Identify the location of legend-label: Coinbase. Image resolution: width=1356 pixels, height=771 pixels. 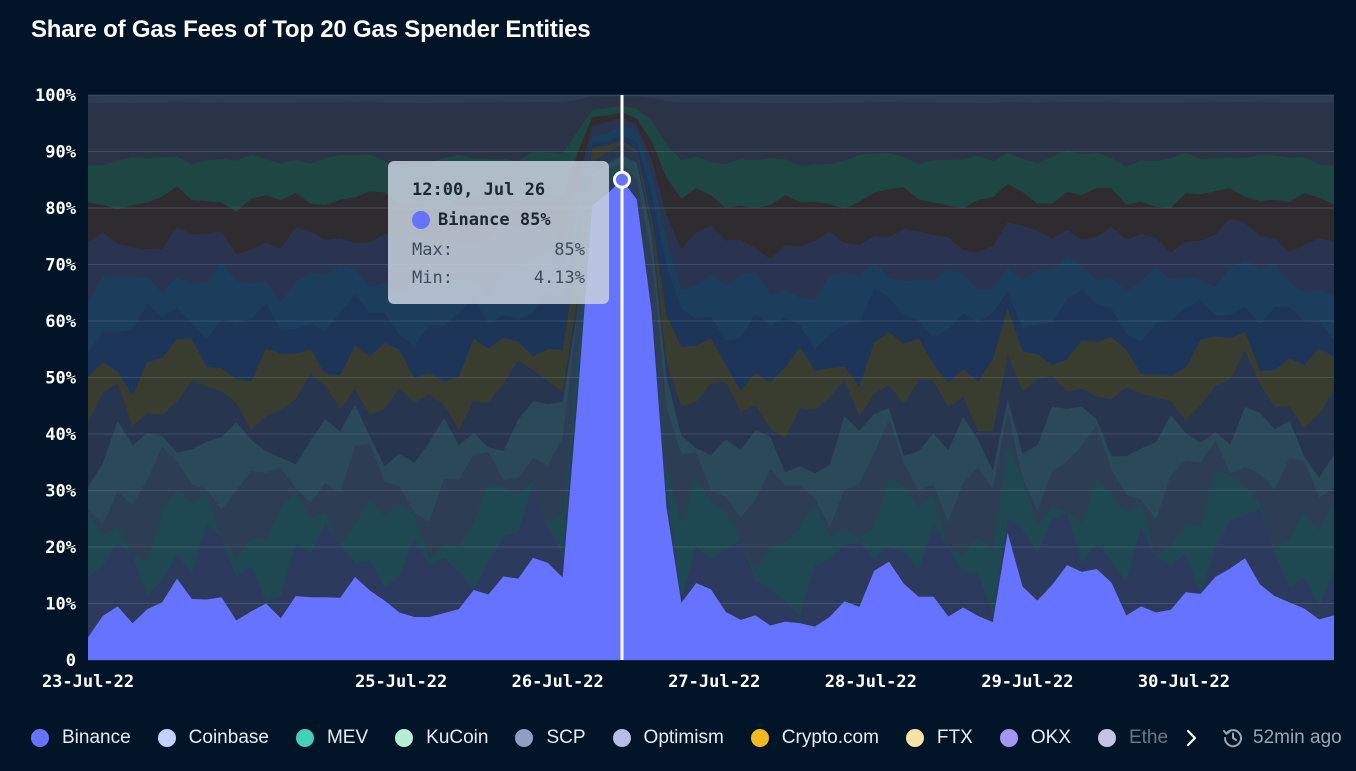
(228, 737).